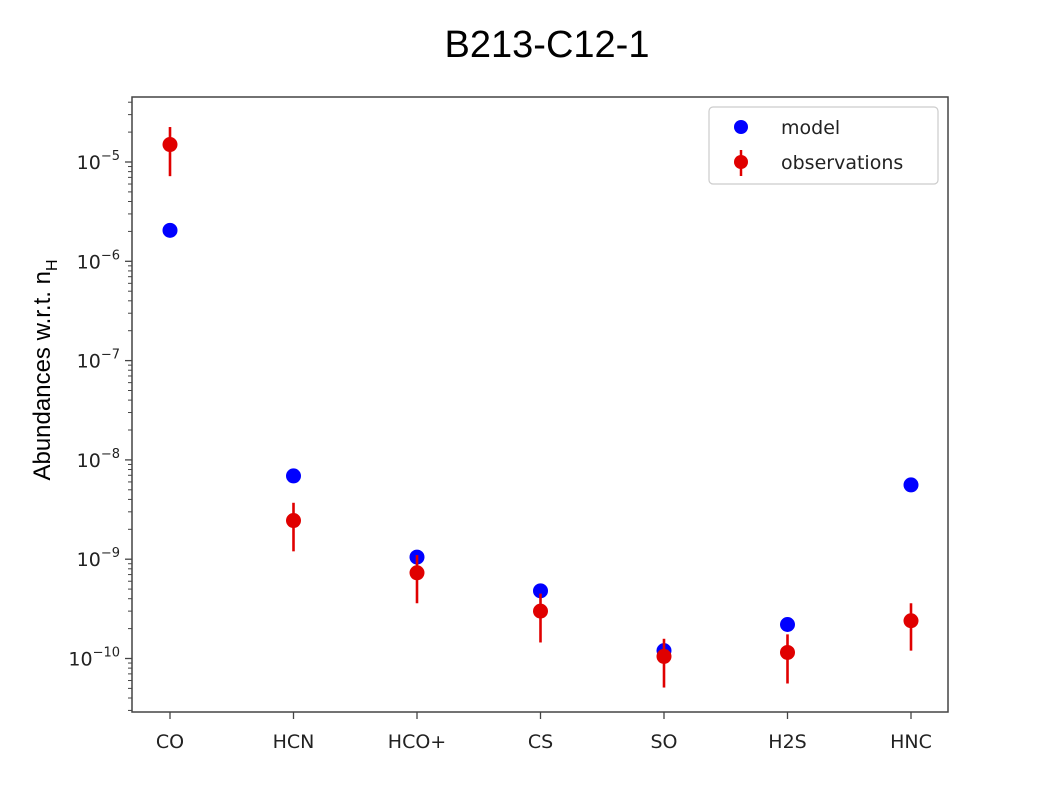 The image size is (1054, 800). Describe the element at coordinates (45, 369) in the screenshot. I see `y-axis-label: Abundances w.r.t. nH` at that location.